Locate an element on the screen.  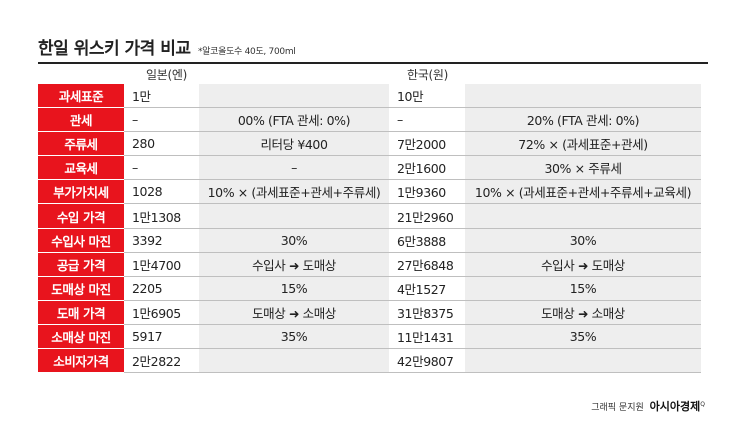
subtitle: *알코올도수 40도, 700ml is located at coordinates (246, 52).